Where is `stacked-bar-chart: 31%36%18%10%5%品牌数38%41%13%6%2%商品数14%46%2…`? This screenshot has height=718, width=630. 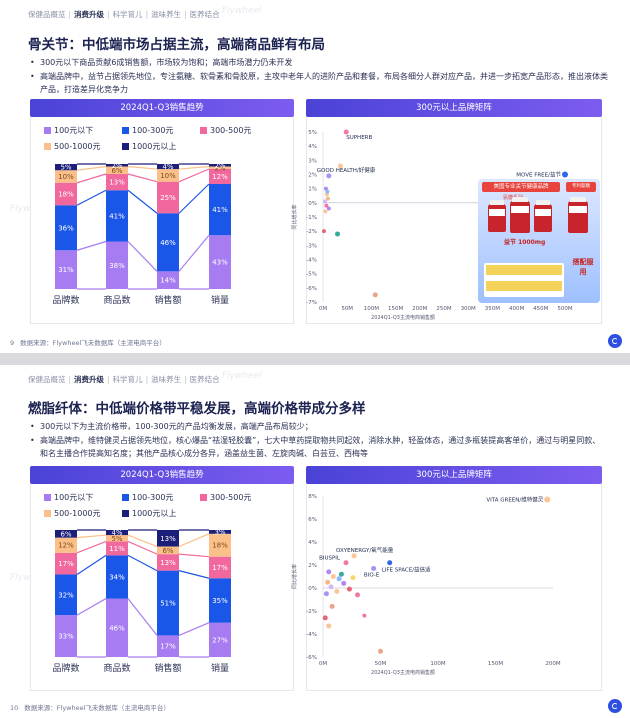
stacked-bar-chart: 31%36%18%10%5%品牌数38%41%13%6%2%商品数14%46%2… is located at coordinates (141, 234).